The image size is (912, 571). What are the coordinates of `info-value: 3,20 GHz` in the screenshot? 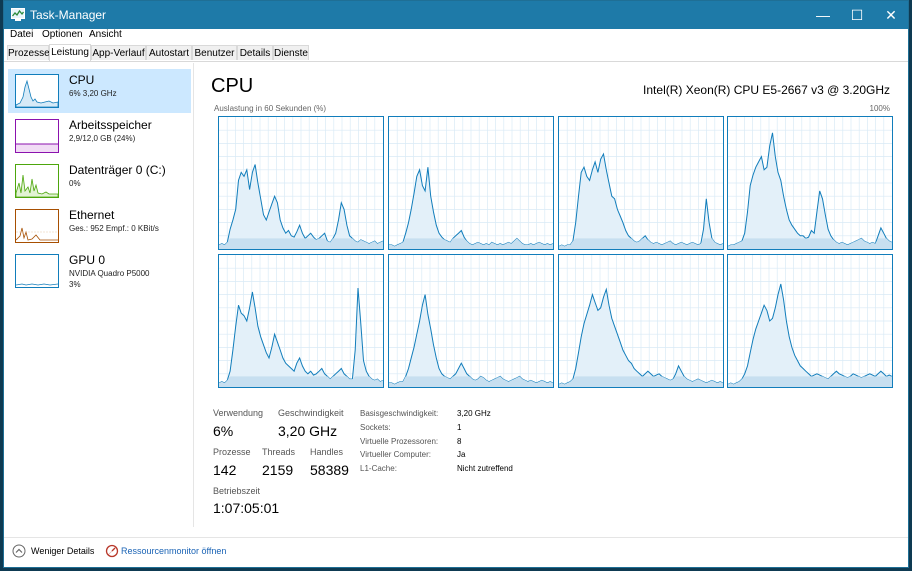 It's located at (474, 413).